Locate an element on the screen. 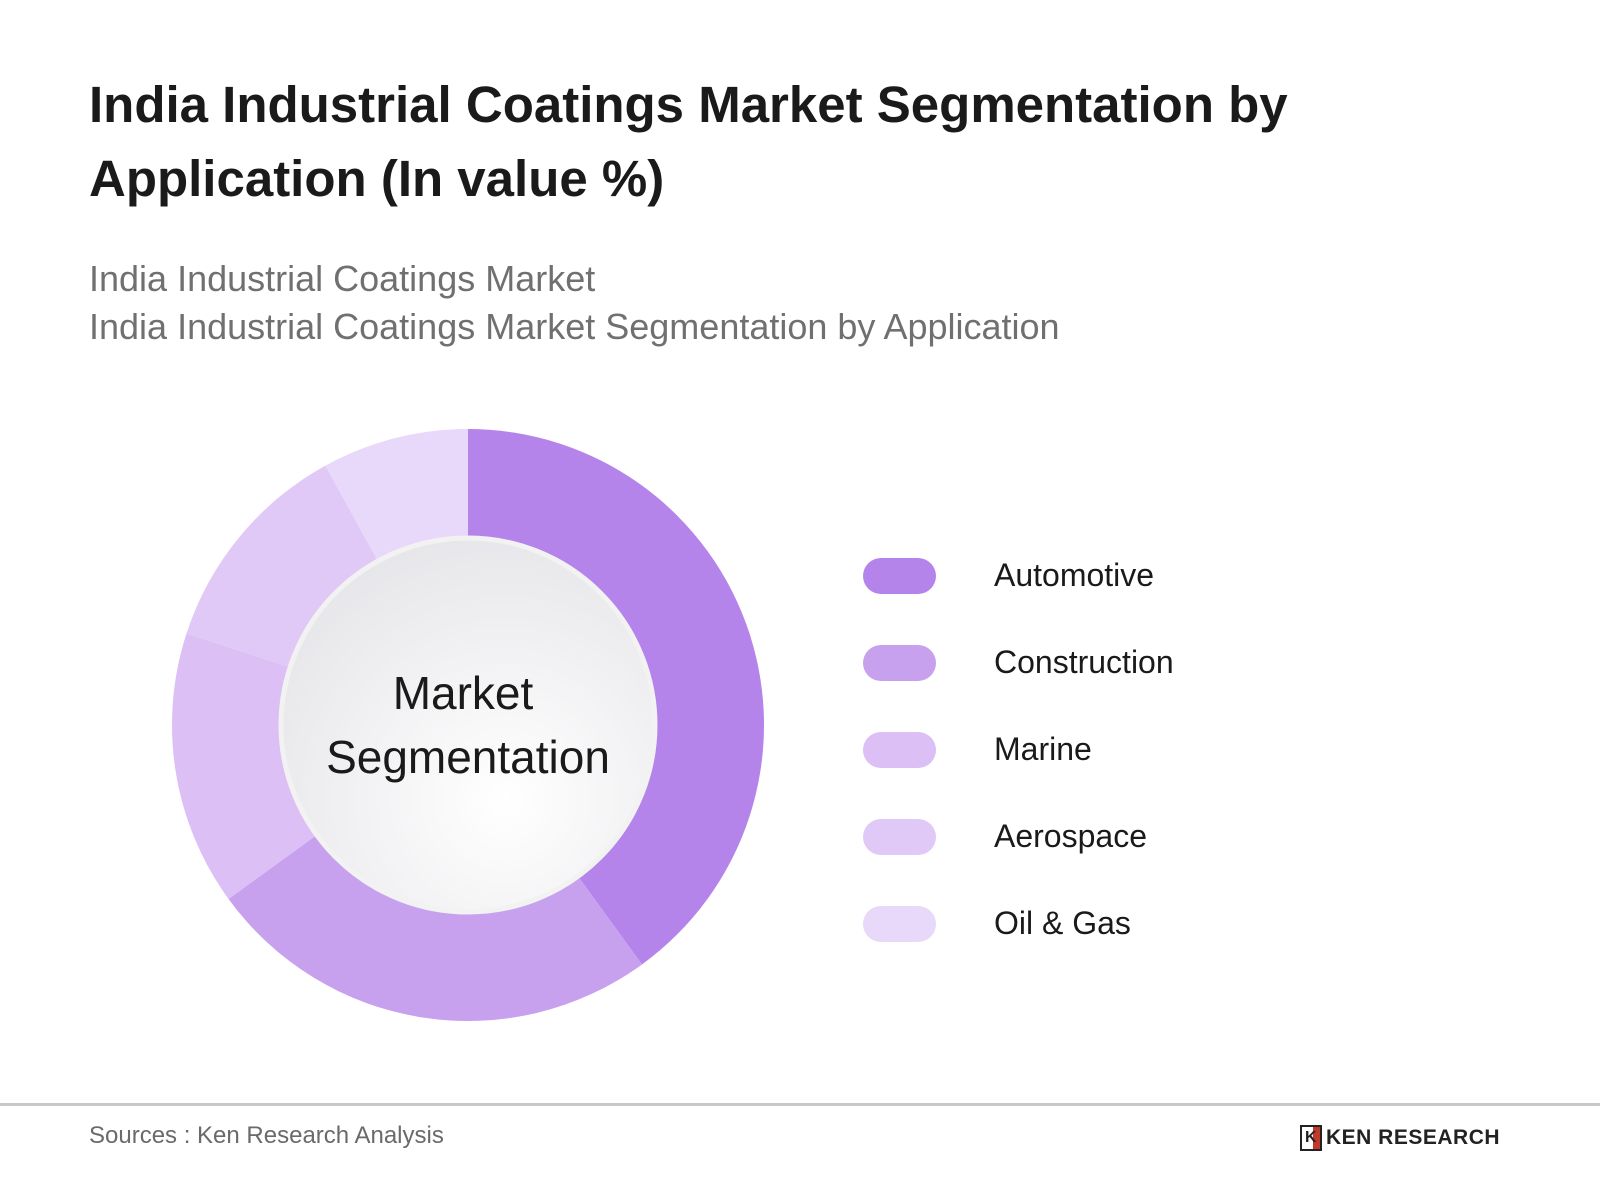 This screenshot has width=1600, height=1200. center-label-line1: Market is located at coordinates (463, 693).